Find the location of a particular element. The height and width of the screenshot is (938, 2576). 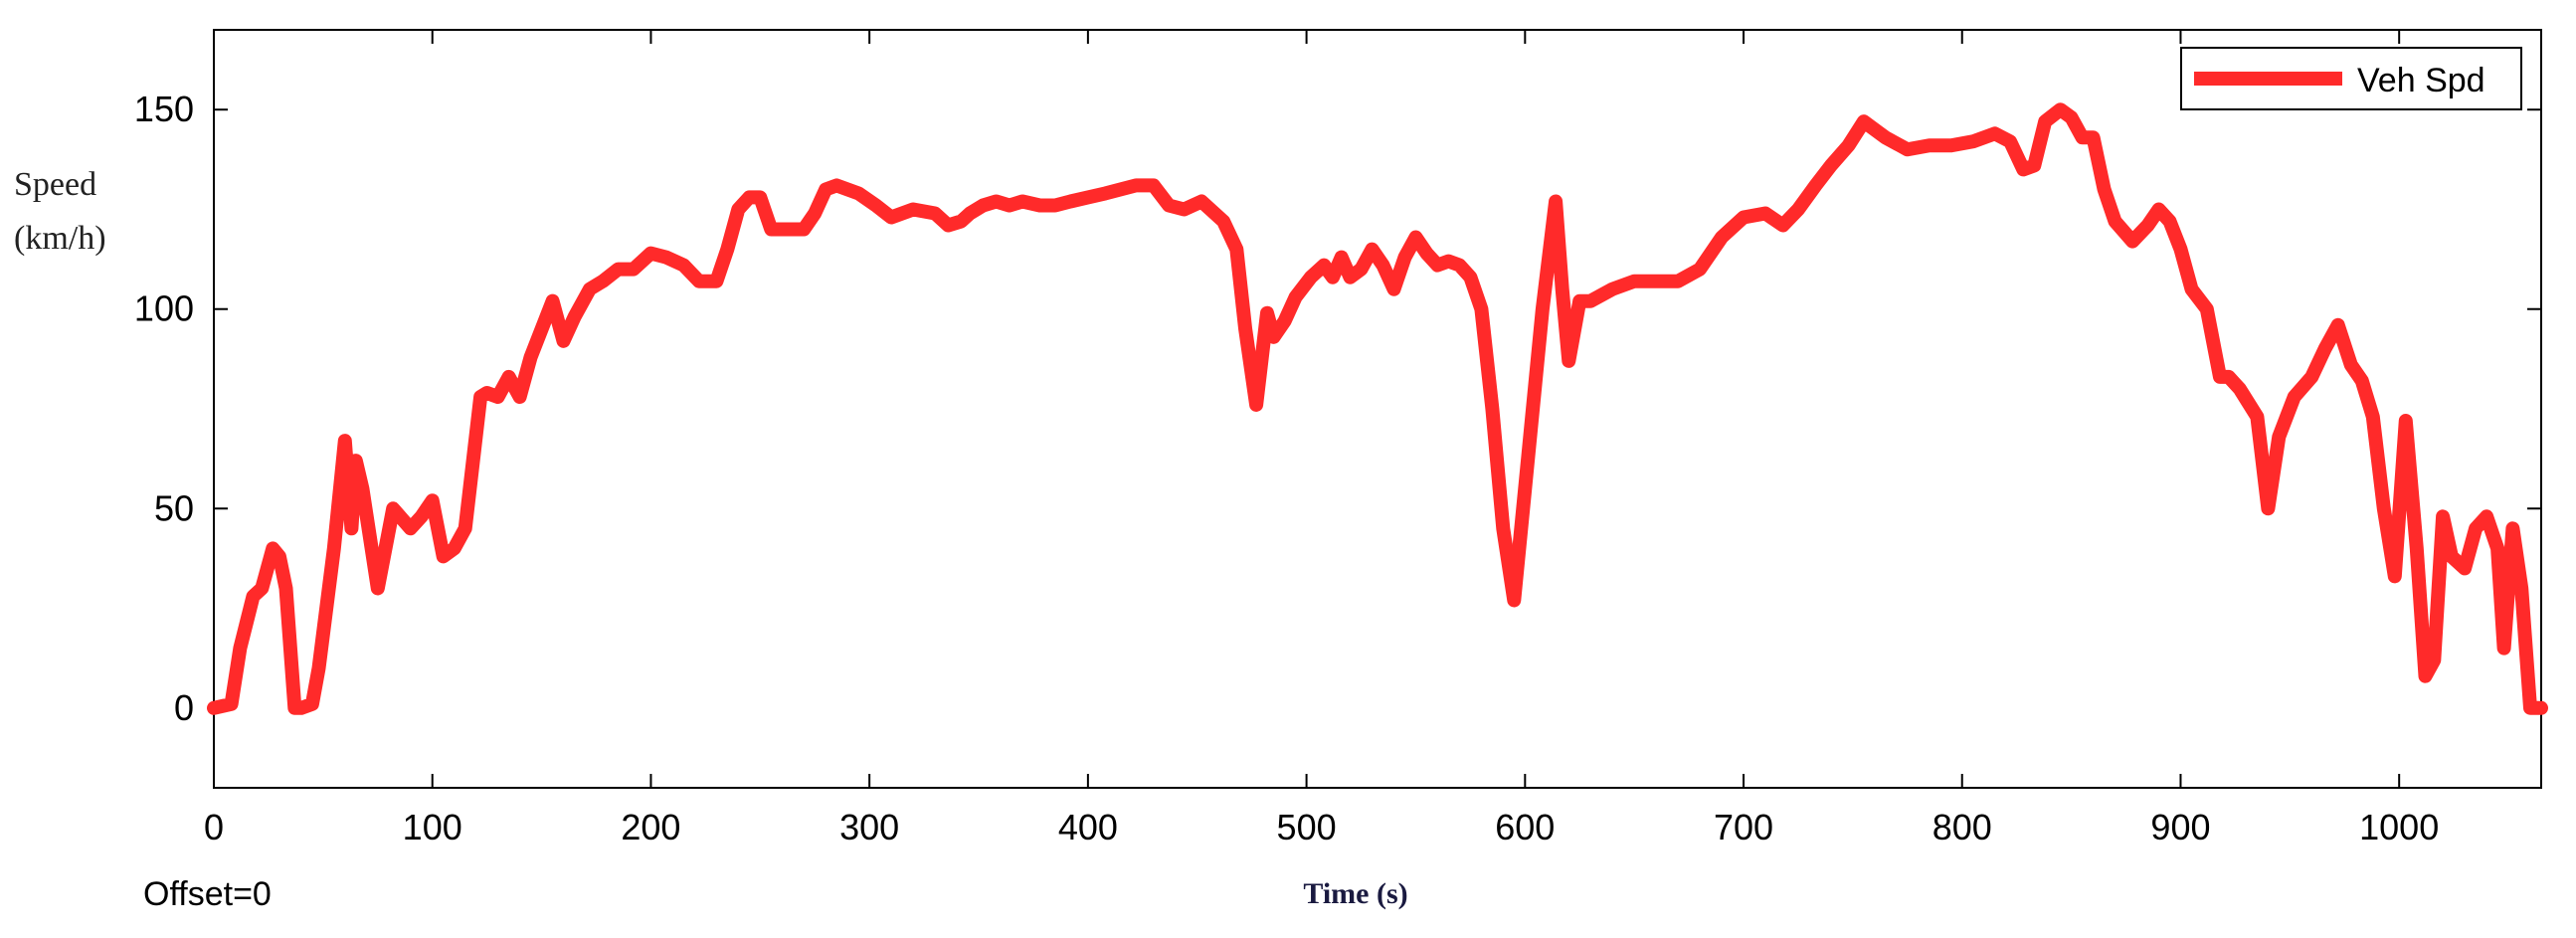

x-tick-label: 300 is located at coordinates (869, 827).